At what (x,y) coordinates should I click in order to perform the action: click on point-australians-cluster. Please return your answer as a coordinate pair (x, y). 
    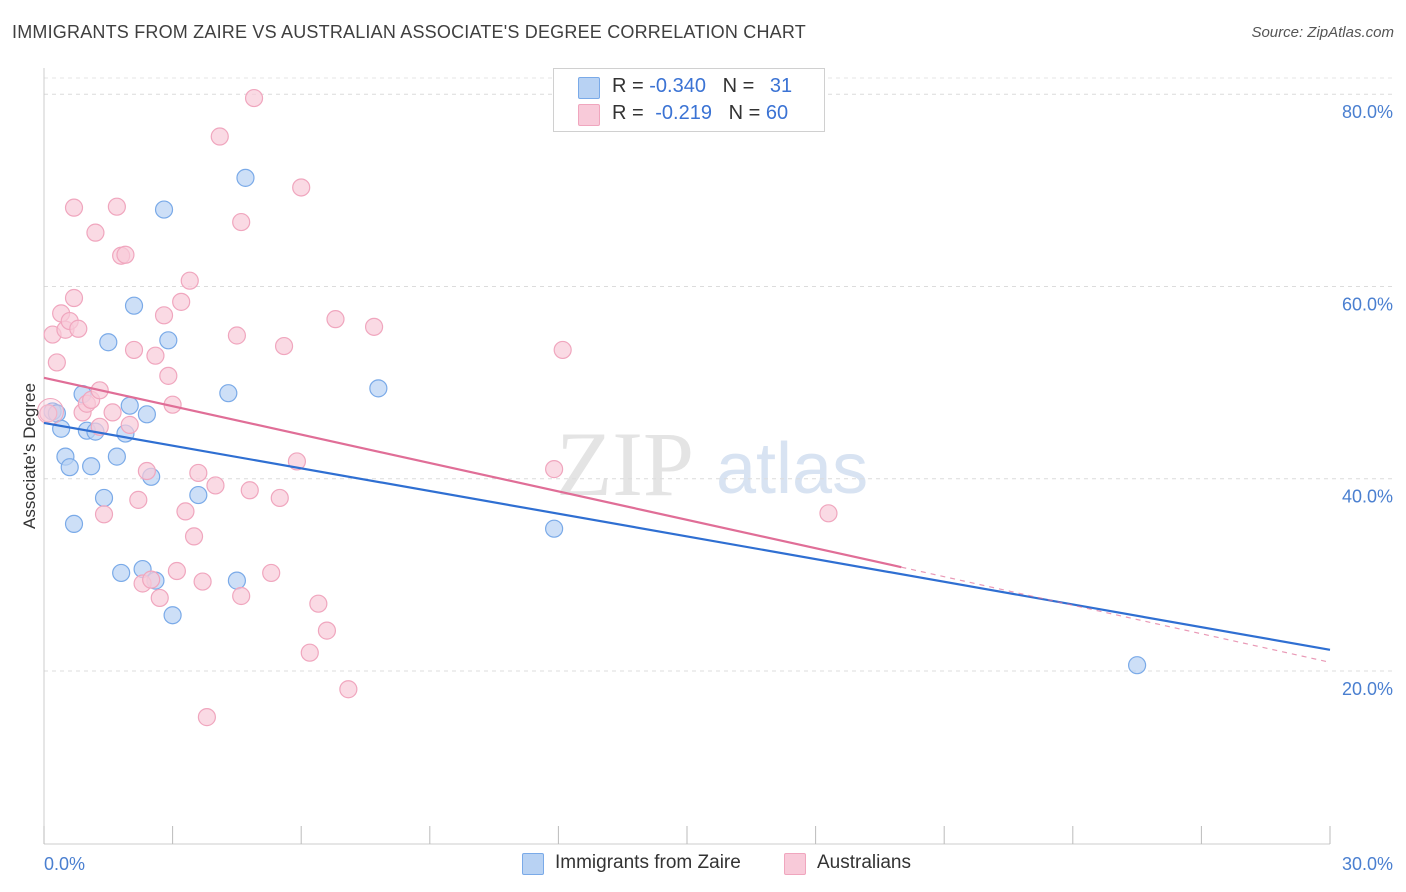
    Looking at the image, I should click on (50, 411).